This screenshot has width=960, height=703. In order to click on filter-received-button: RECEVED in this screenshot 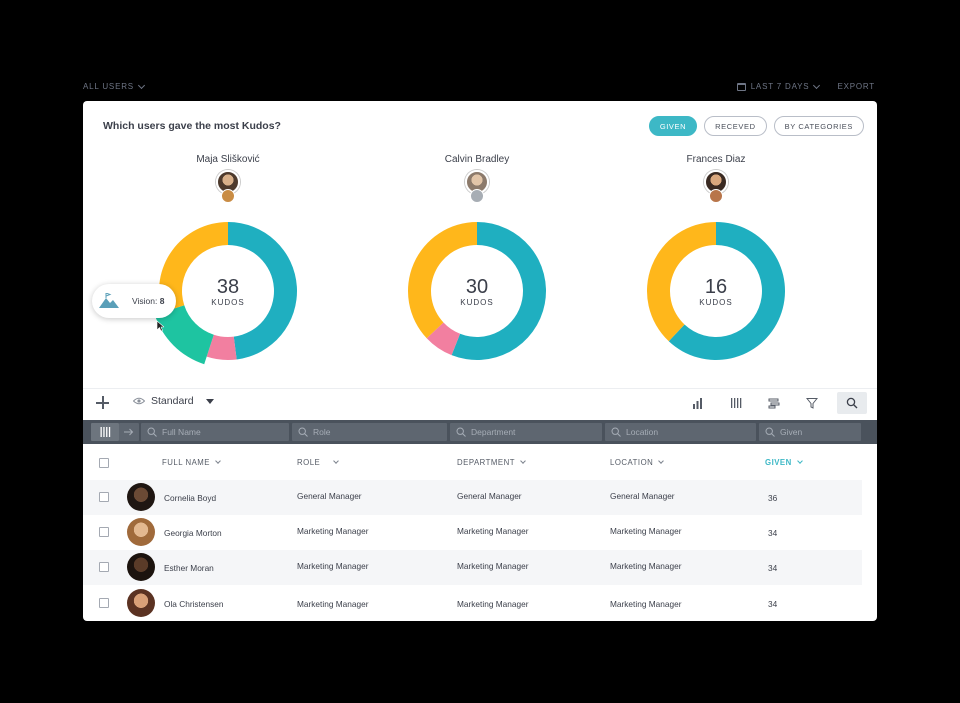, I will do `click(735, 126)`.